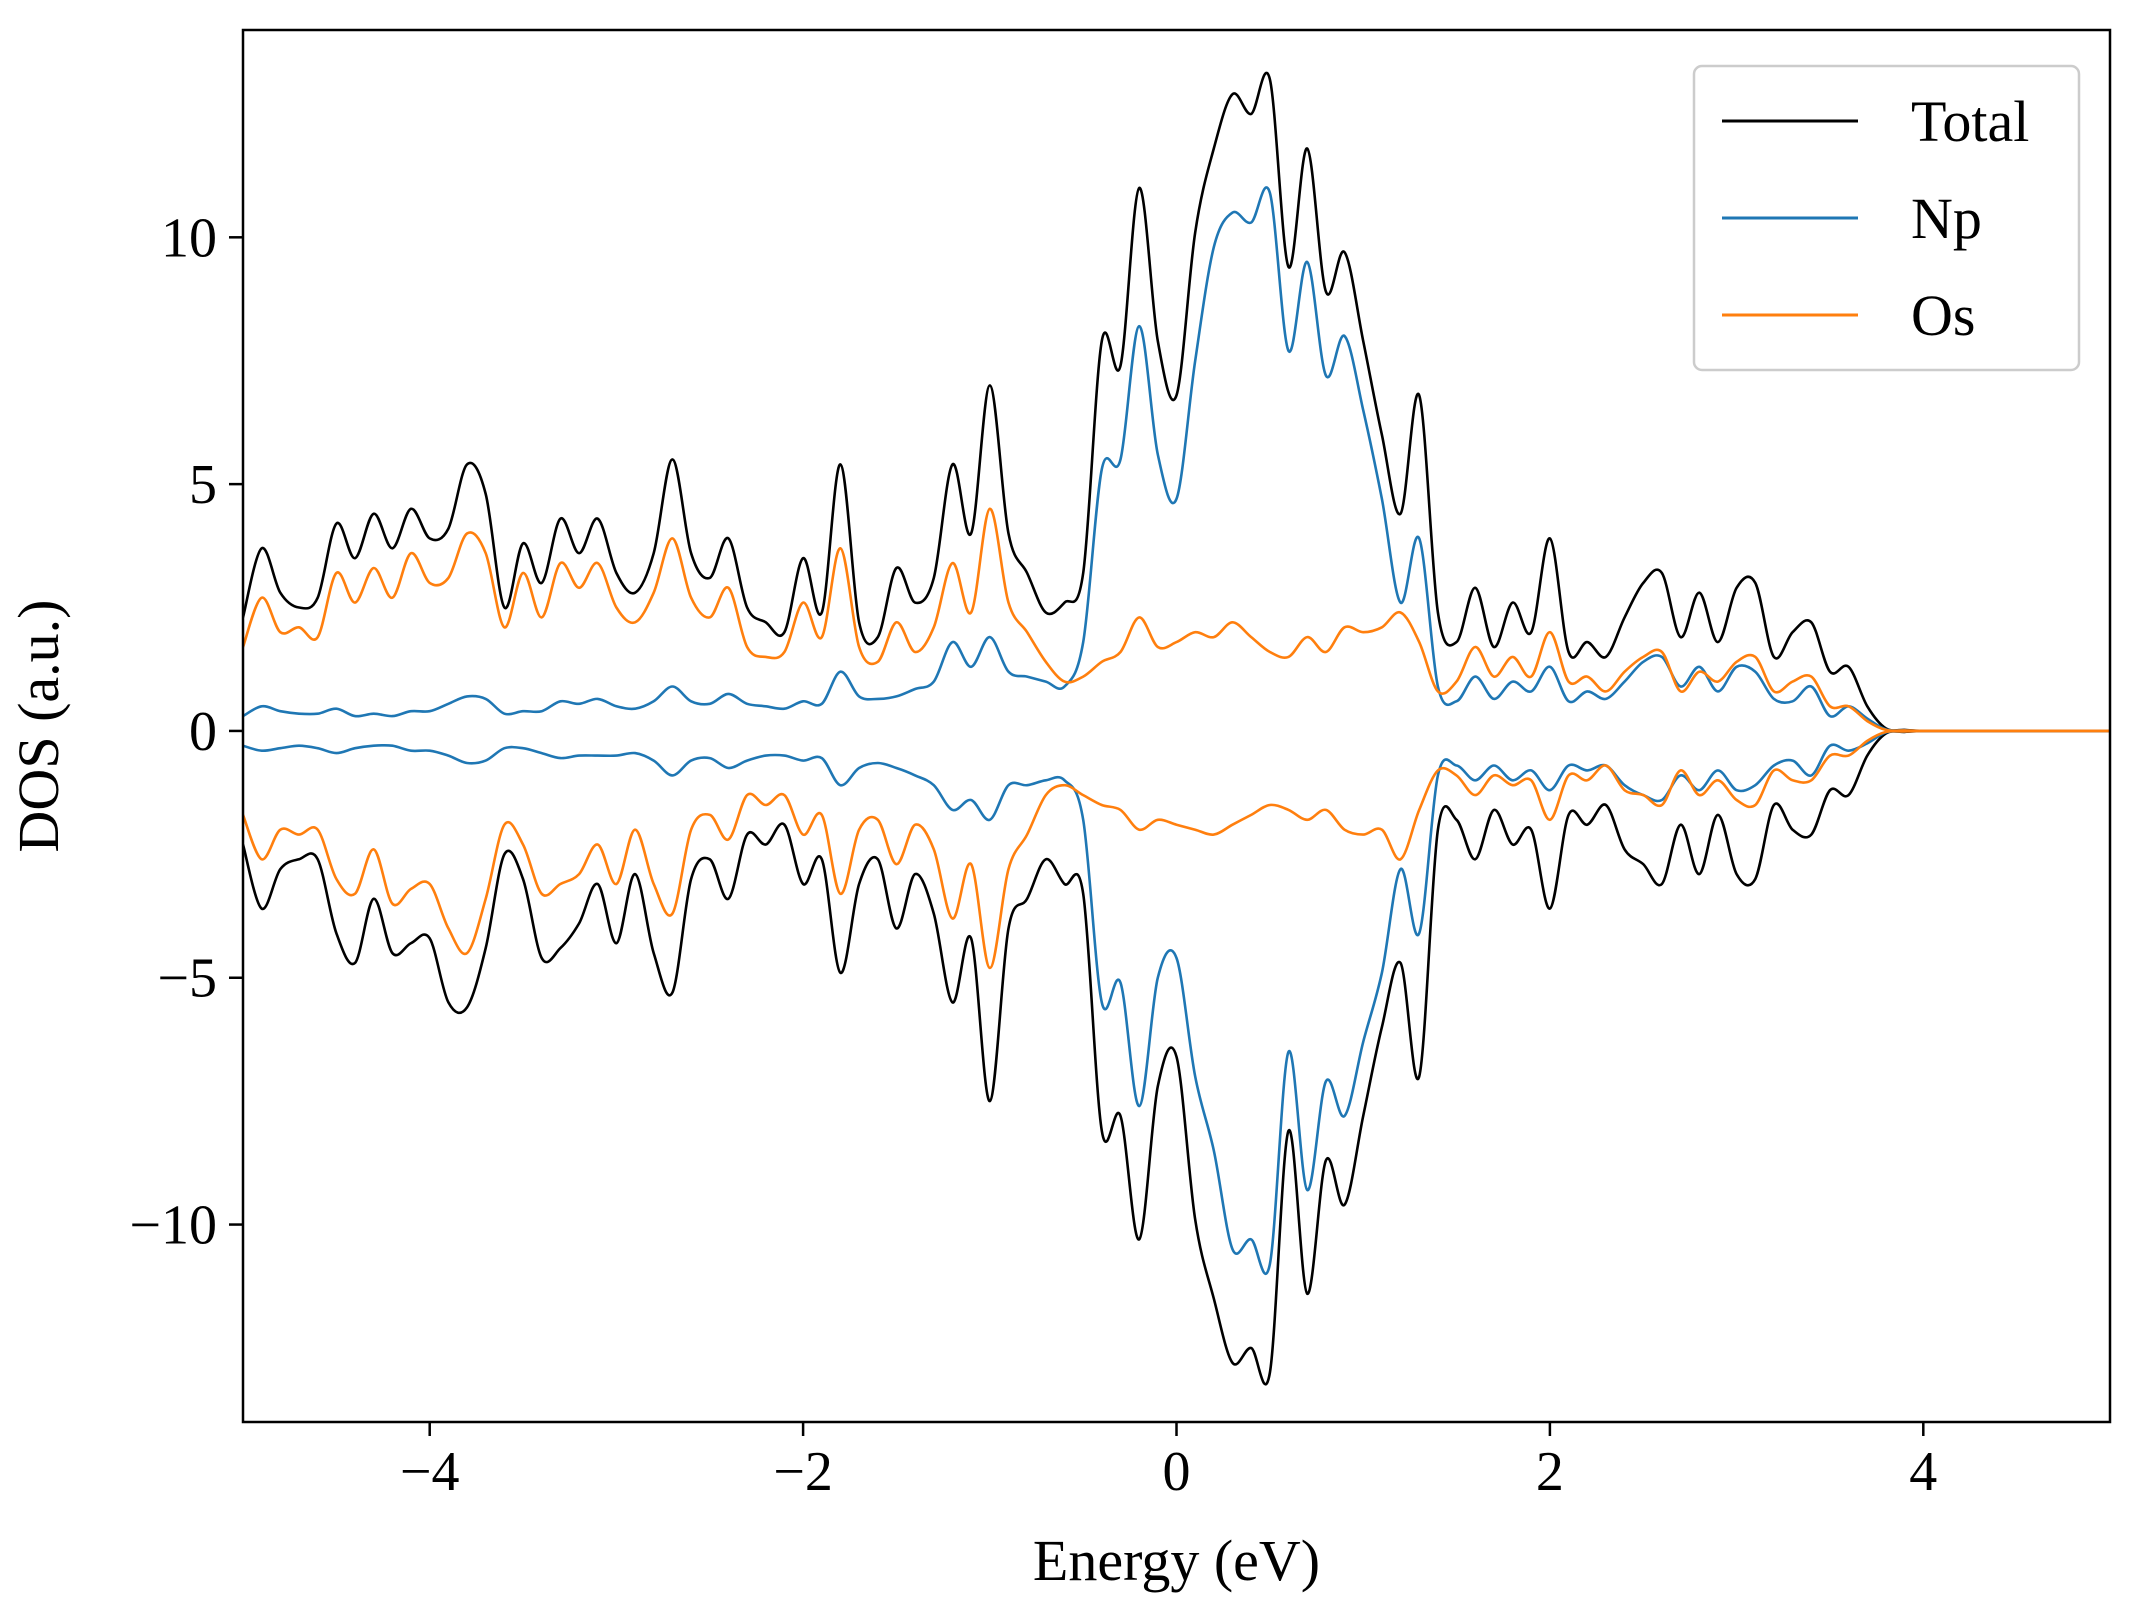 The width and height of the screenshot is (2134, 1622). I want to click on y-tick-label: −10, so click(173, 1226).